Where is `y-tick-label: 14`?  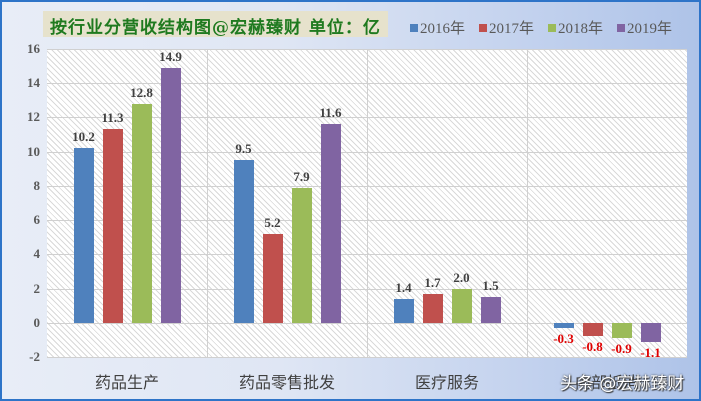
y-tick-label: 14 is located at coordinates (33, 83).